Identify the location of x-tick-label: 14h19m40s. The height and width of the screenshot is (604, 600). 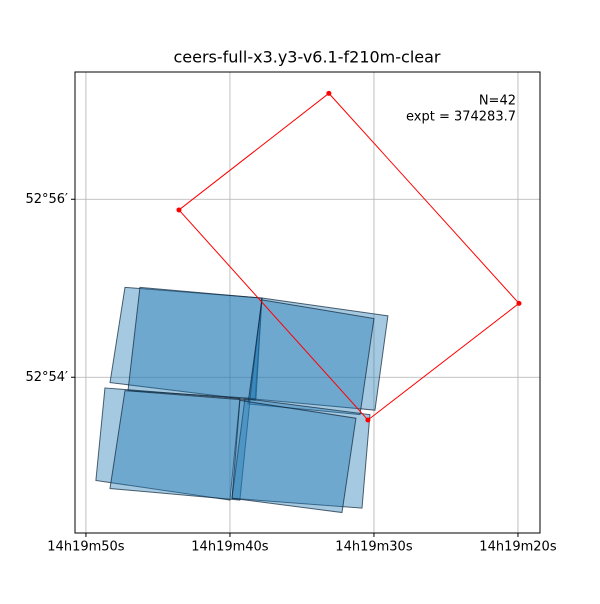
(230, 547).